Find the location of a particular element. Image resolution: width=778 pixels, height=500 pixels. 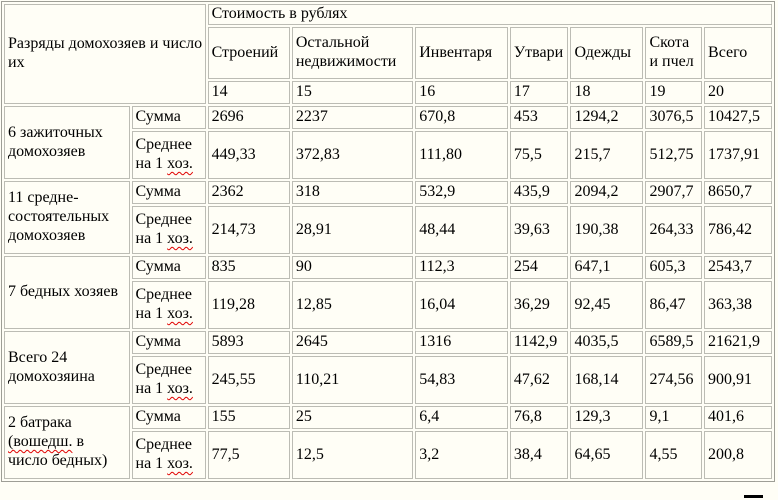

column-header-inventarya: Инвентаря is located at coordinates (461, 53).